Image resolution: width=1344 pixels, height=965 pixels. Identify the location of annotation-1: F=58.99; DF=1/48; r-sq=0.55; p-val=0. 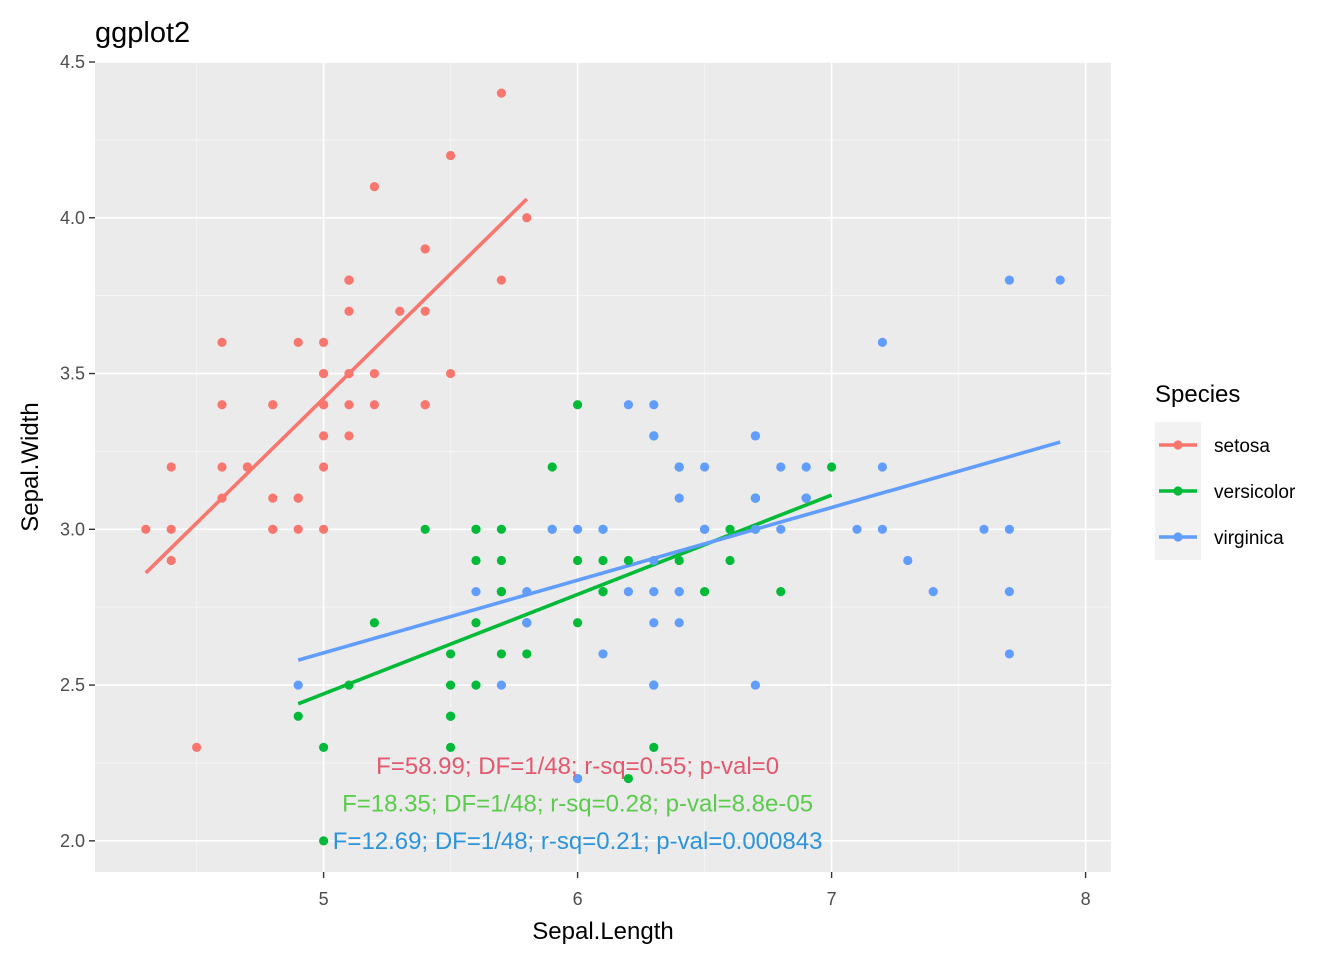
(577, 766).